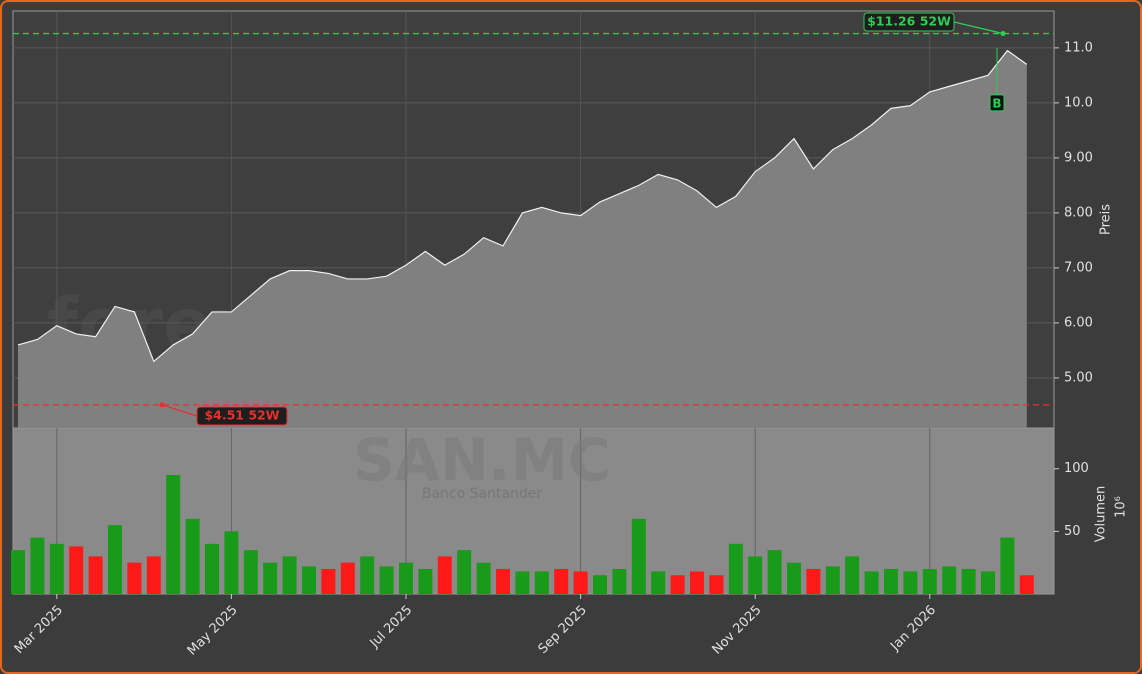 This screenshot has height=674, width=1142. What do you see at coordinates (213, 631) in the screenshot?
I see `x-tick-label: May 2025` at bounding box center [213, 631].